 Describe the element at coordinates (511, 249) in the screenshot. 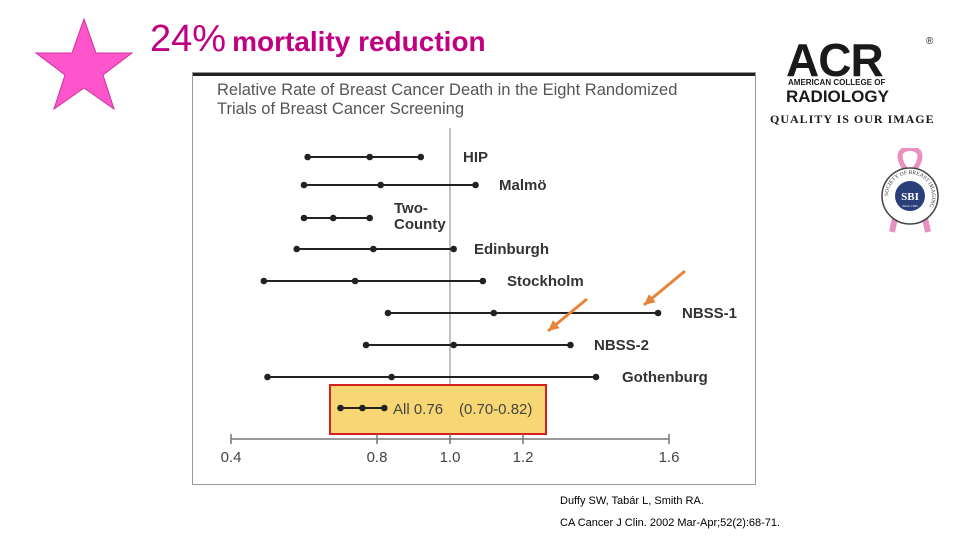

I see `trial-label: Edinburgh` at that location.